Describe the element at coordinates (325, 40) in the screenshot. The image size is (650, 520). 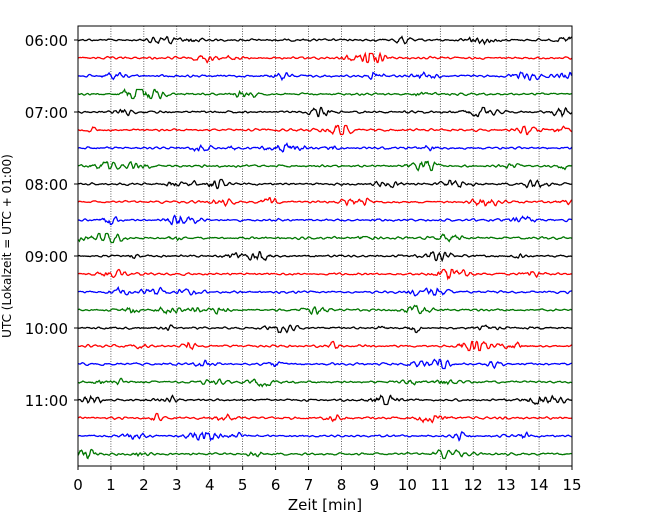
I see `trace-06:00` at that location.